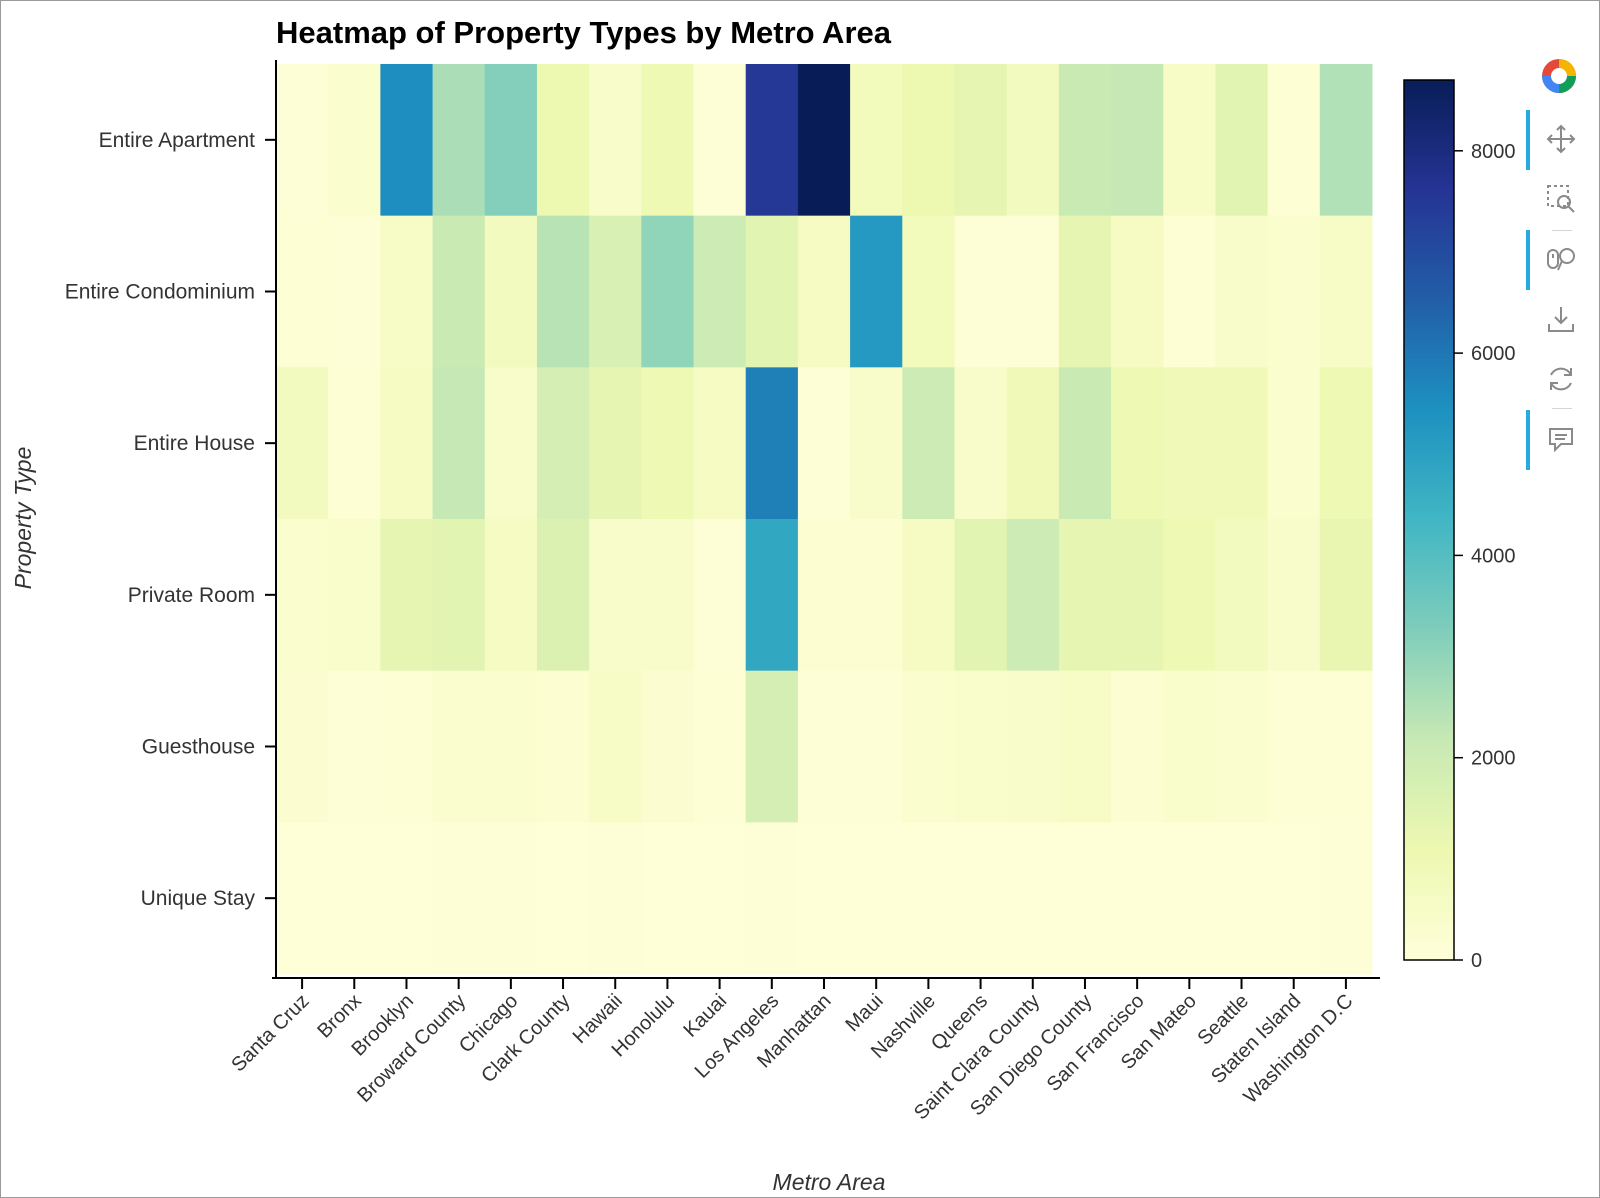 The width and height of the screenshot is (1600, 1198). What do you see at coordinates (1561, 380) in the screenshot?
I see `reset-tool-button` at bounding box center [1561, 380].